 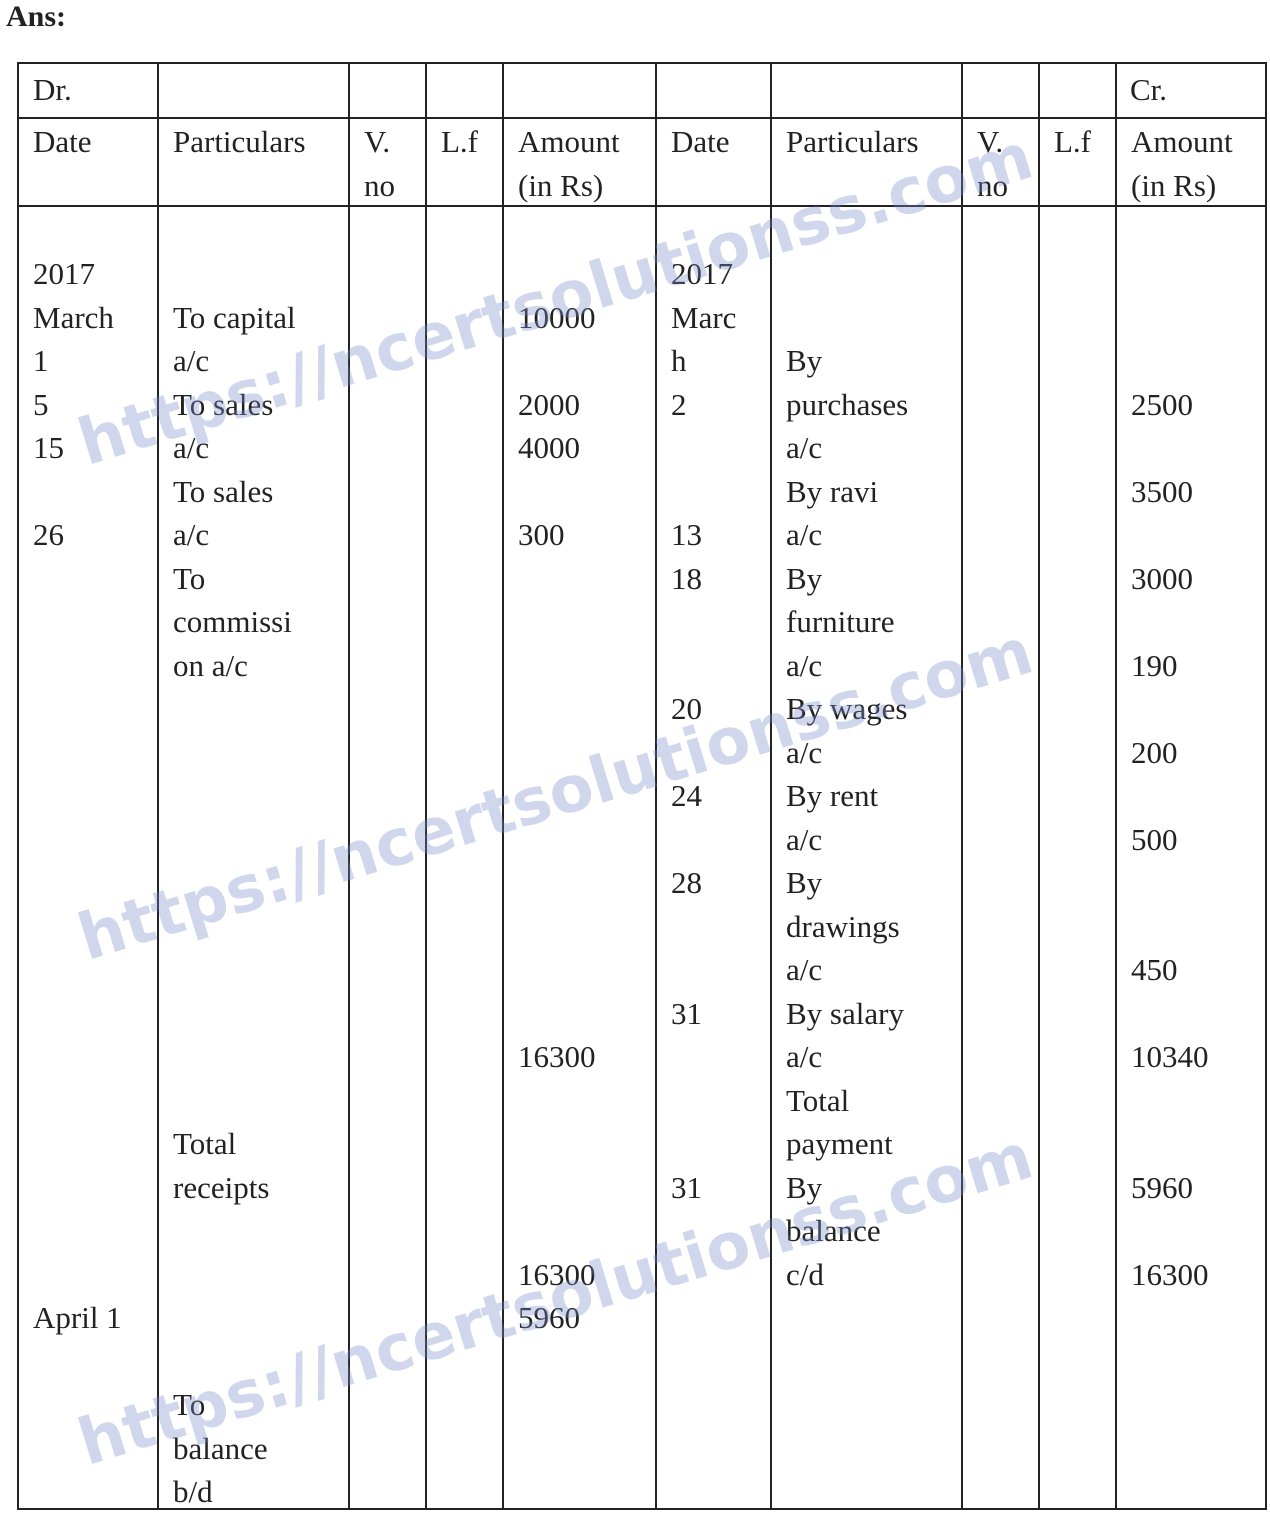 What do you see at coordinates (679, 360) in the screenshot?
I see `cell-line: h` at bounding box center [679, 360].